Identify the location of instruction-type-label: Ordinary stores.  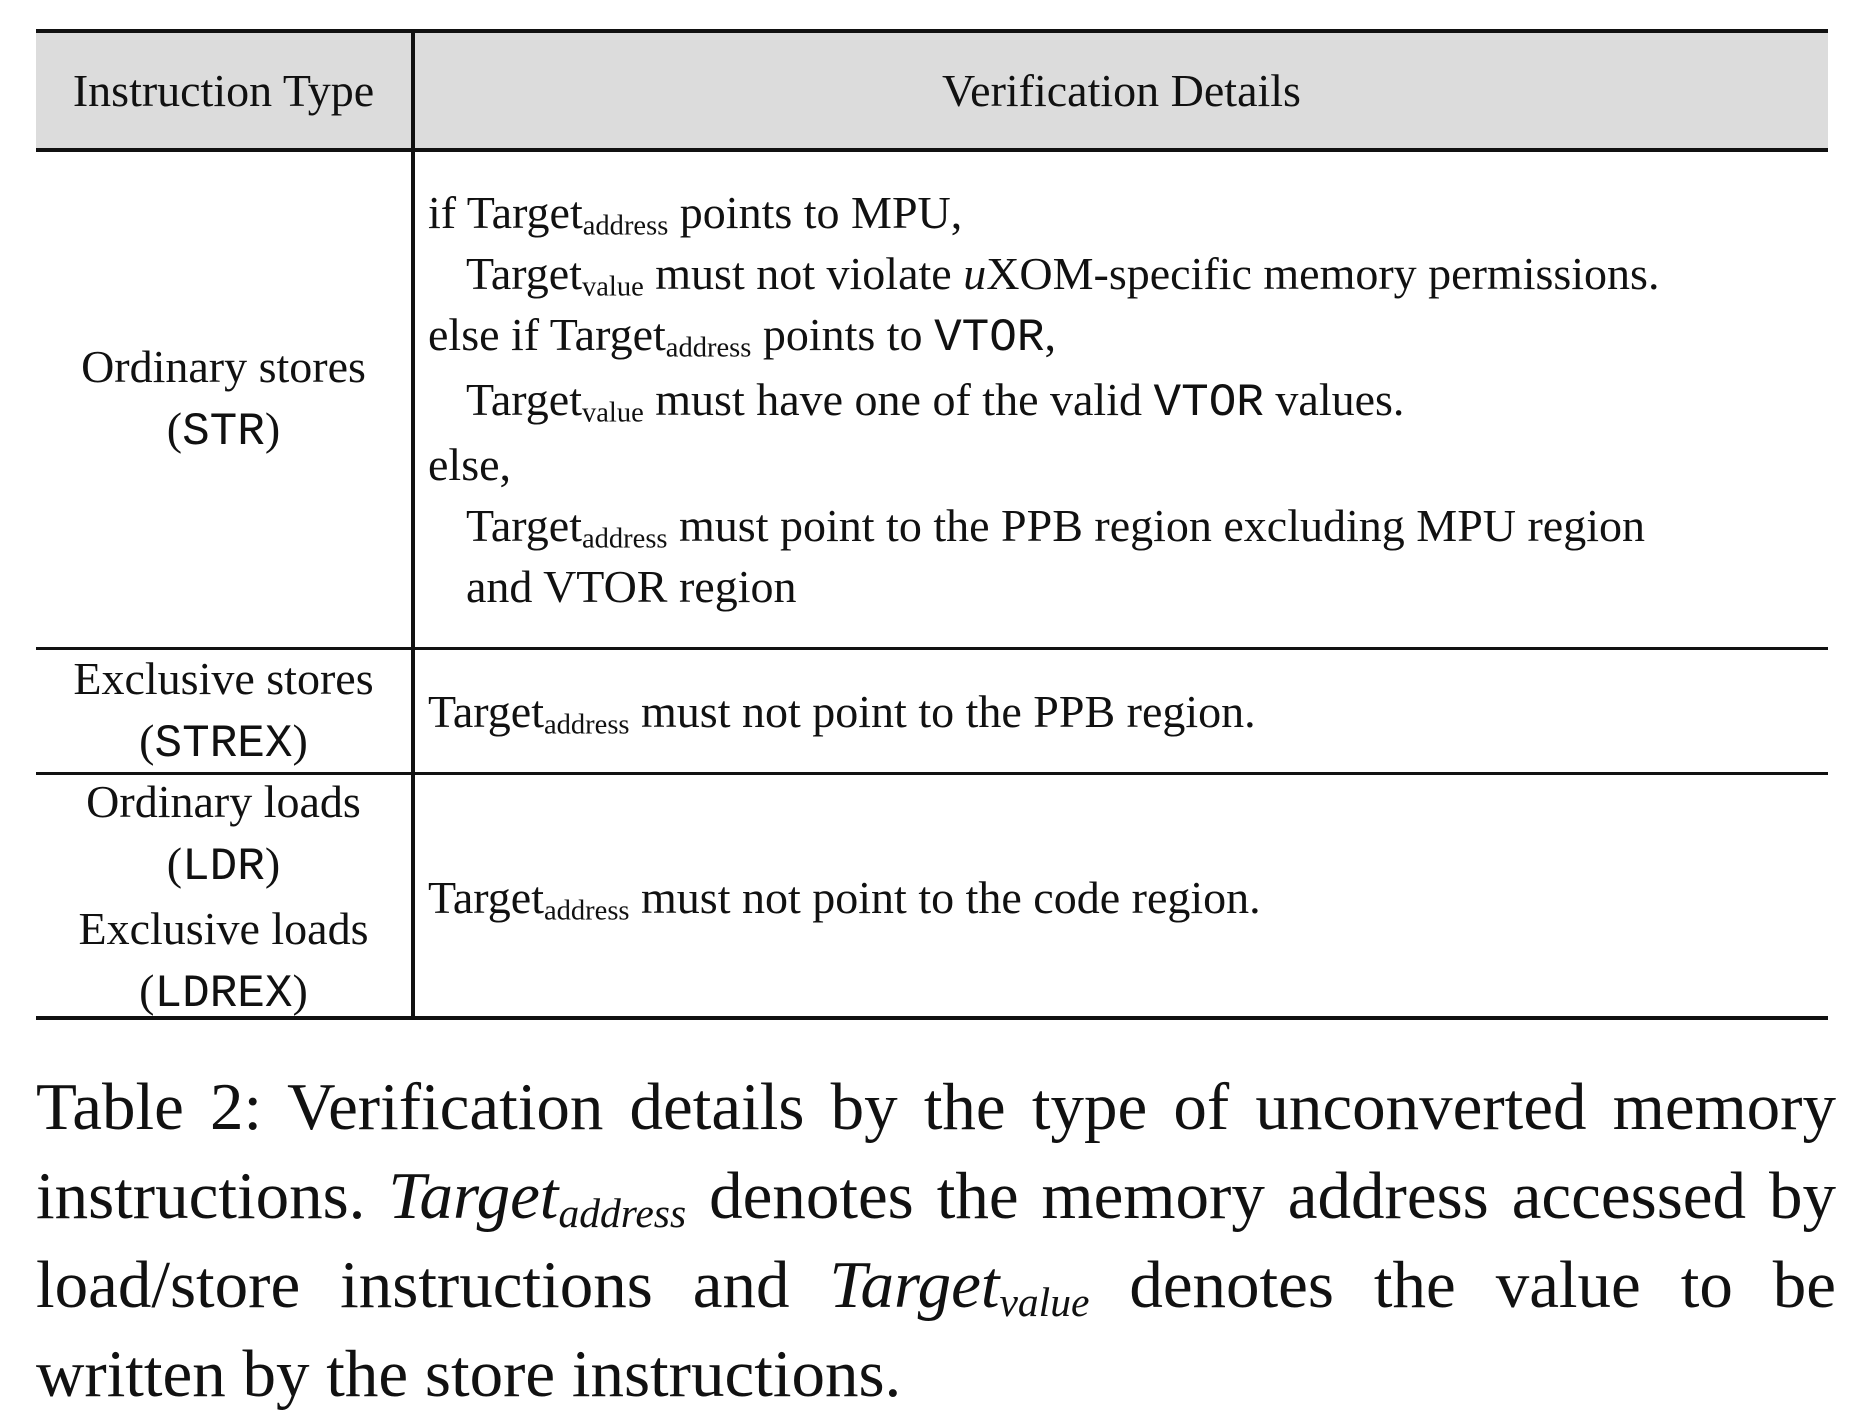
(223, 366).